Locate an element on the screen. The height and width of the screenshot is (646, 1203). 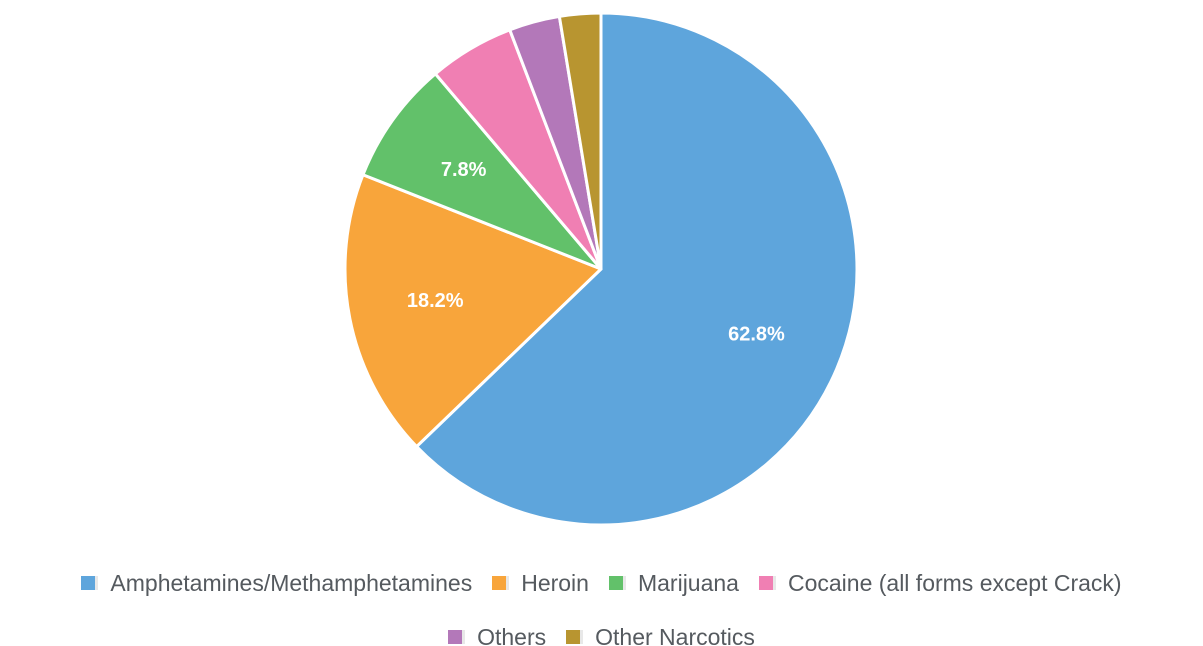
pie-slice-marijuana is located at coordinates (482, 171).